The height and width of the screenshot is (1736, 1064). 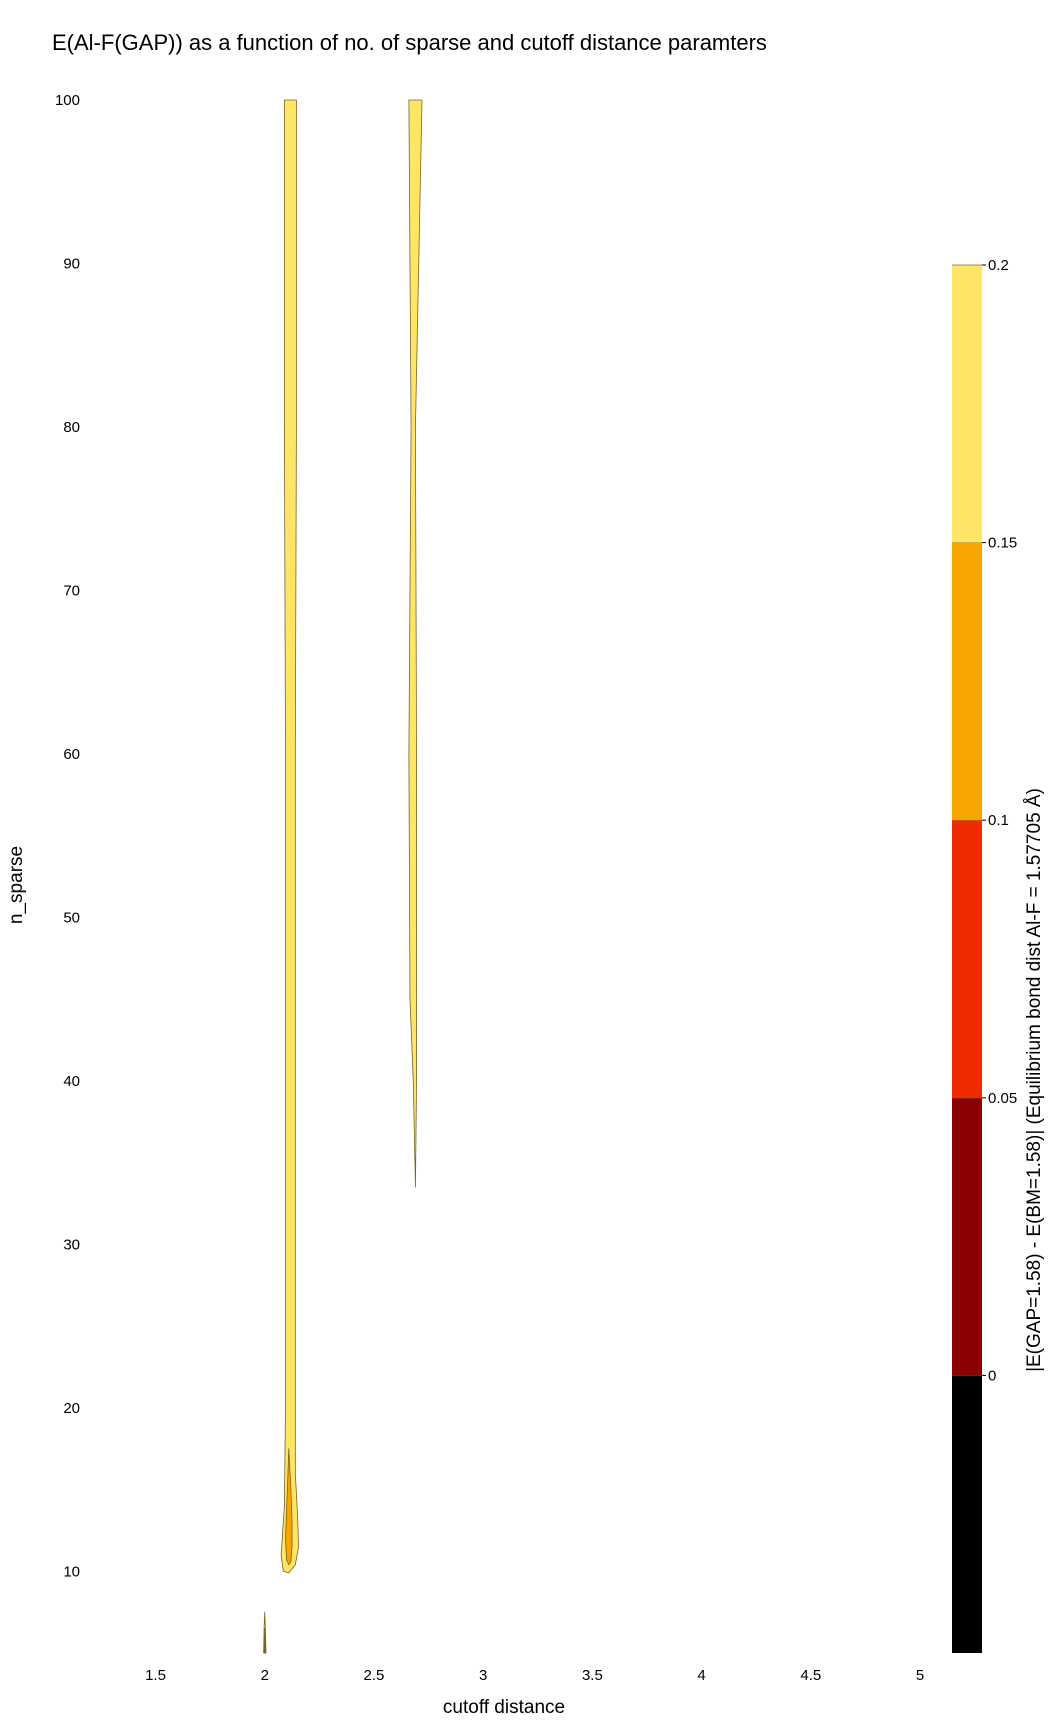 I want to click on colorbar-tick-label-0: 0, so click(x=992, y=1375).